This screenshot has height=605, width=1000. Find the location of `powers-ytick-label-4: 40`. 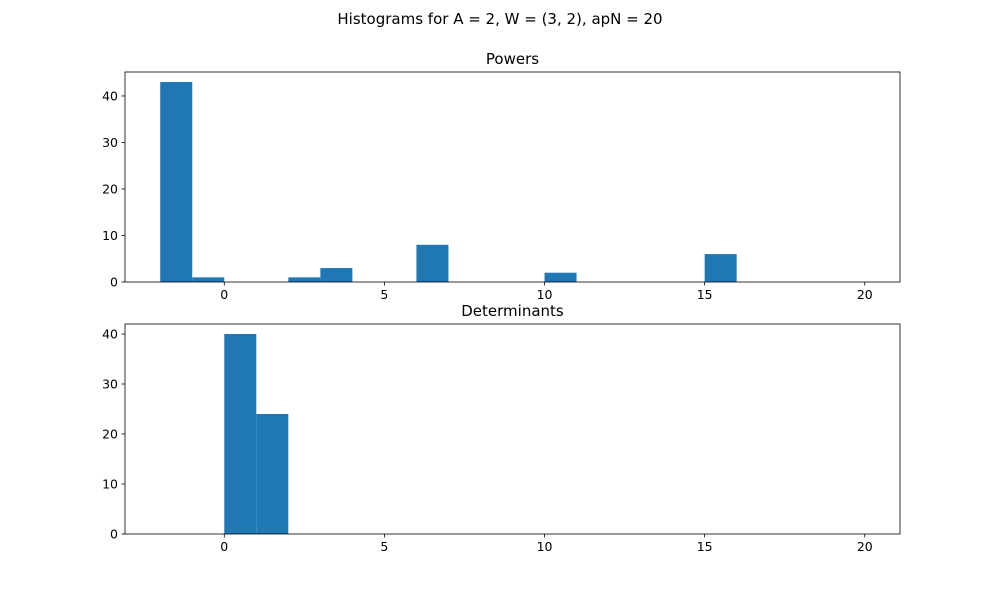

powers-ytick-label-4: 40 is located at coordinates (110, 95).